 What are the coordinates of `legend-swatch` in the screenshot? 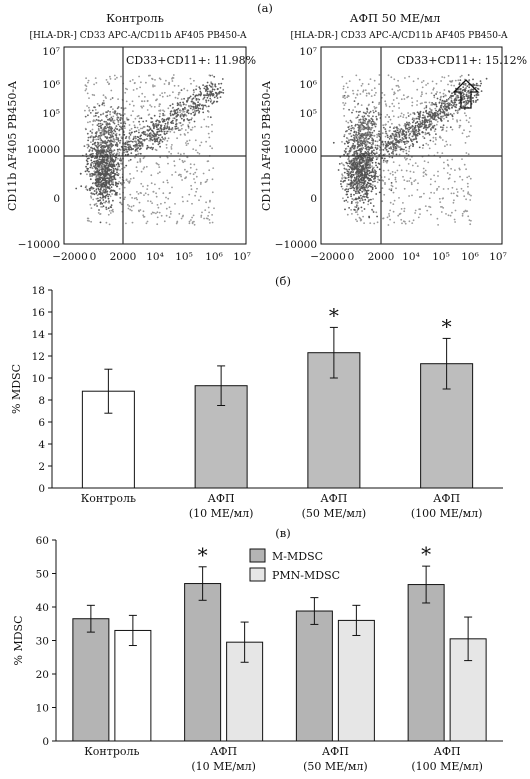 It's located at (257, 574).